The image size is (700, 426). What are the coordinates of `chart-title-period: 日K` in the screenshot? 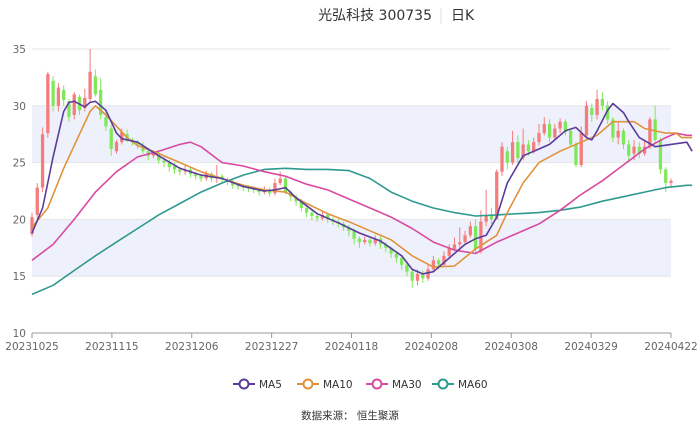 It's located at (463, 16).